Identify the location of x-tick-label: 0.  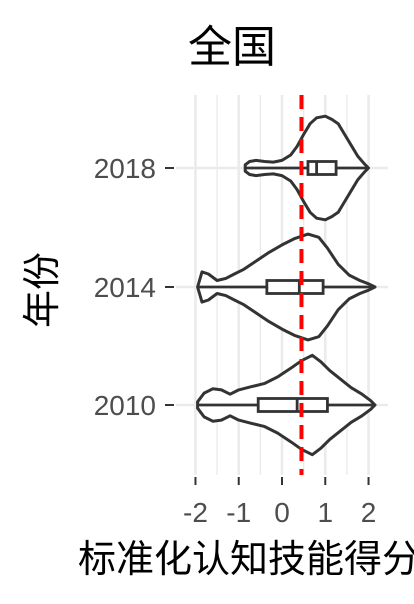
(282, 512).